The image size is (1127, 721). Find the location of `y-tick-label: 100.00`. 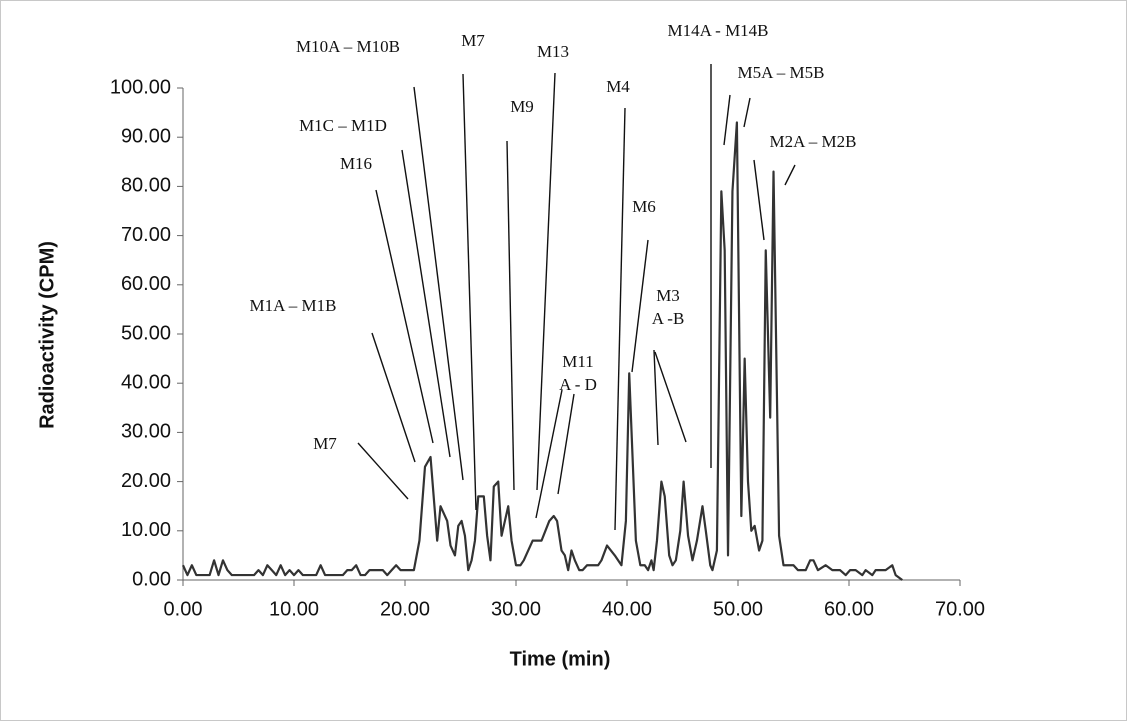

y-tick-label: 100.00 is located at coordinates (140, 87).